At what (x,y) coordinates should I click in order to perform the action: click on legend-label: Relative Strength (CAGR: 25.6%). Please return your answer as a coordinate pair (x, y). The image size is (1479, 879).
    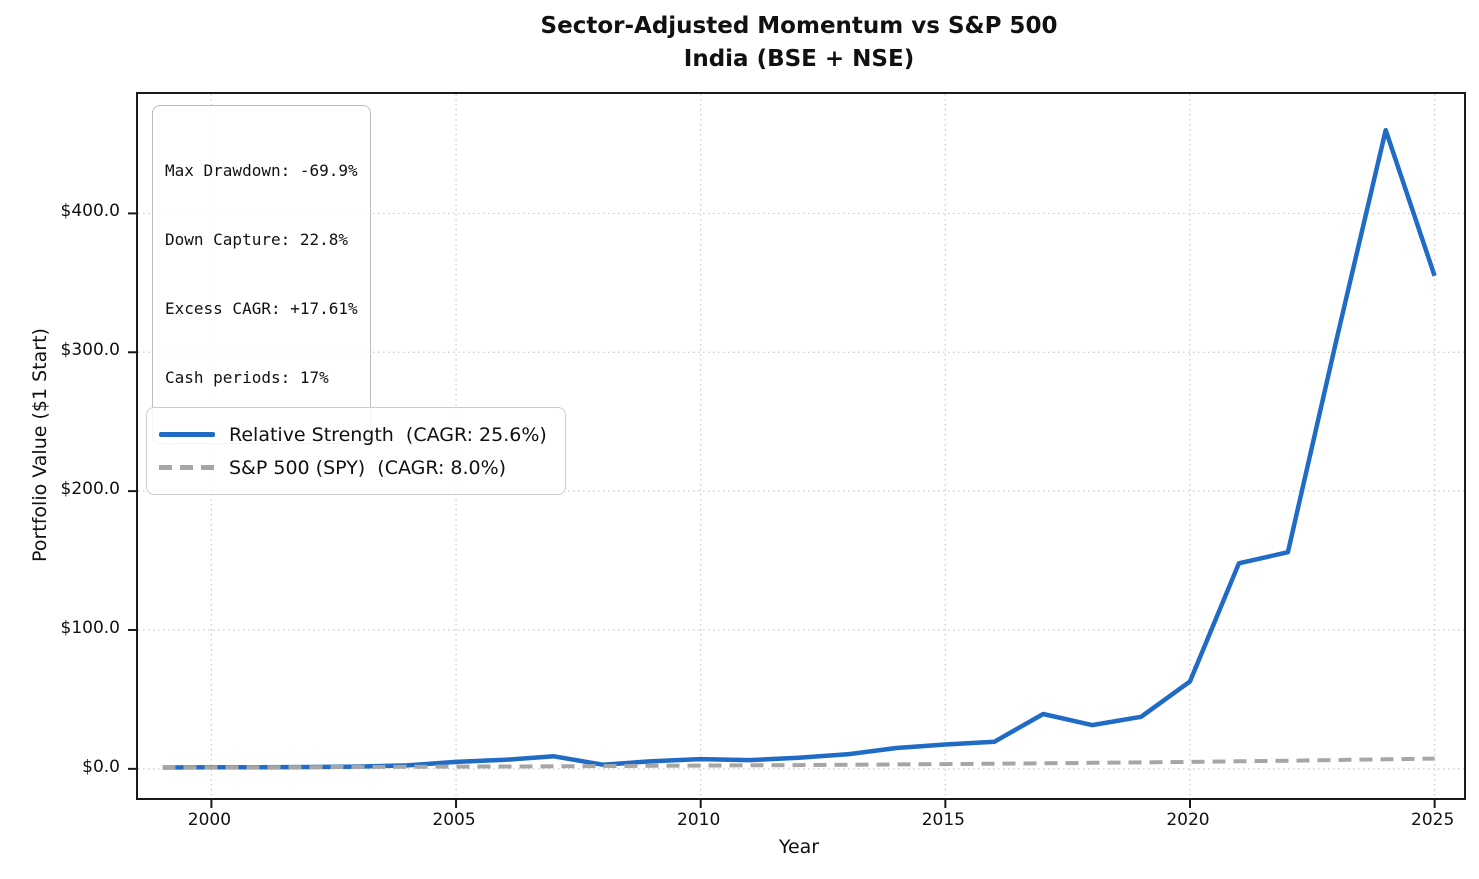
    Looking at the image, I should click on (388, 434).